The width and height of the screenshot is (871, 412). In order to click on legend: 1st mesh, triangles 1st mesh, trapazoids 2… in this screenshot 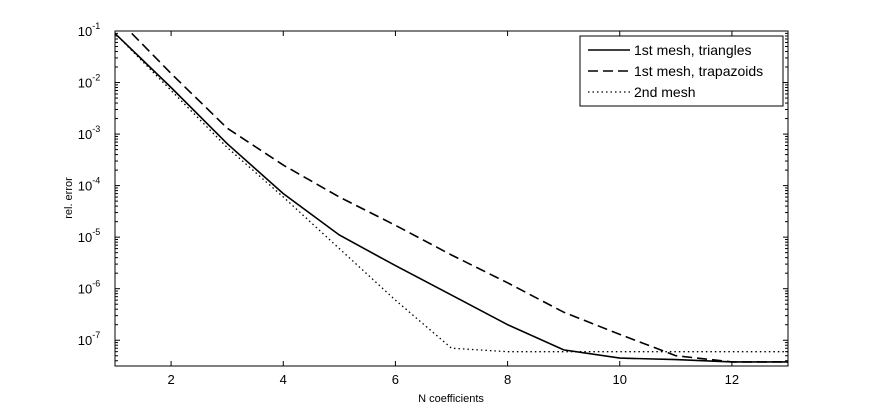, I will do `click(681, 71)`.